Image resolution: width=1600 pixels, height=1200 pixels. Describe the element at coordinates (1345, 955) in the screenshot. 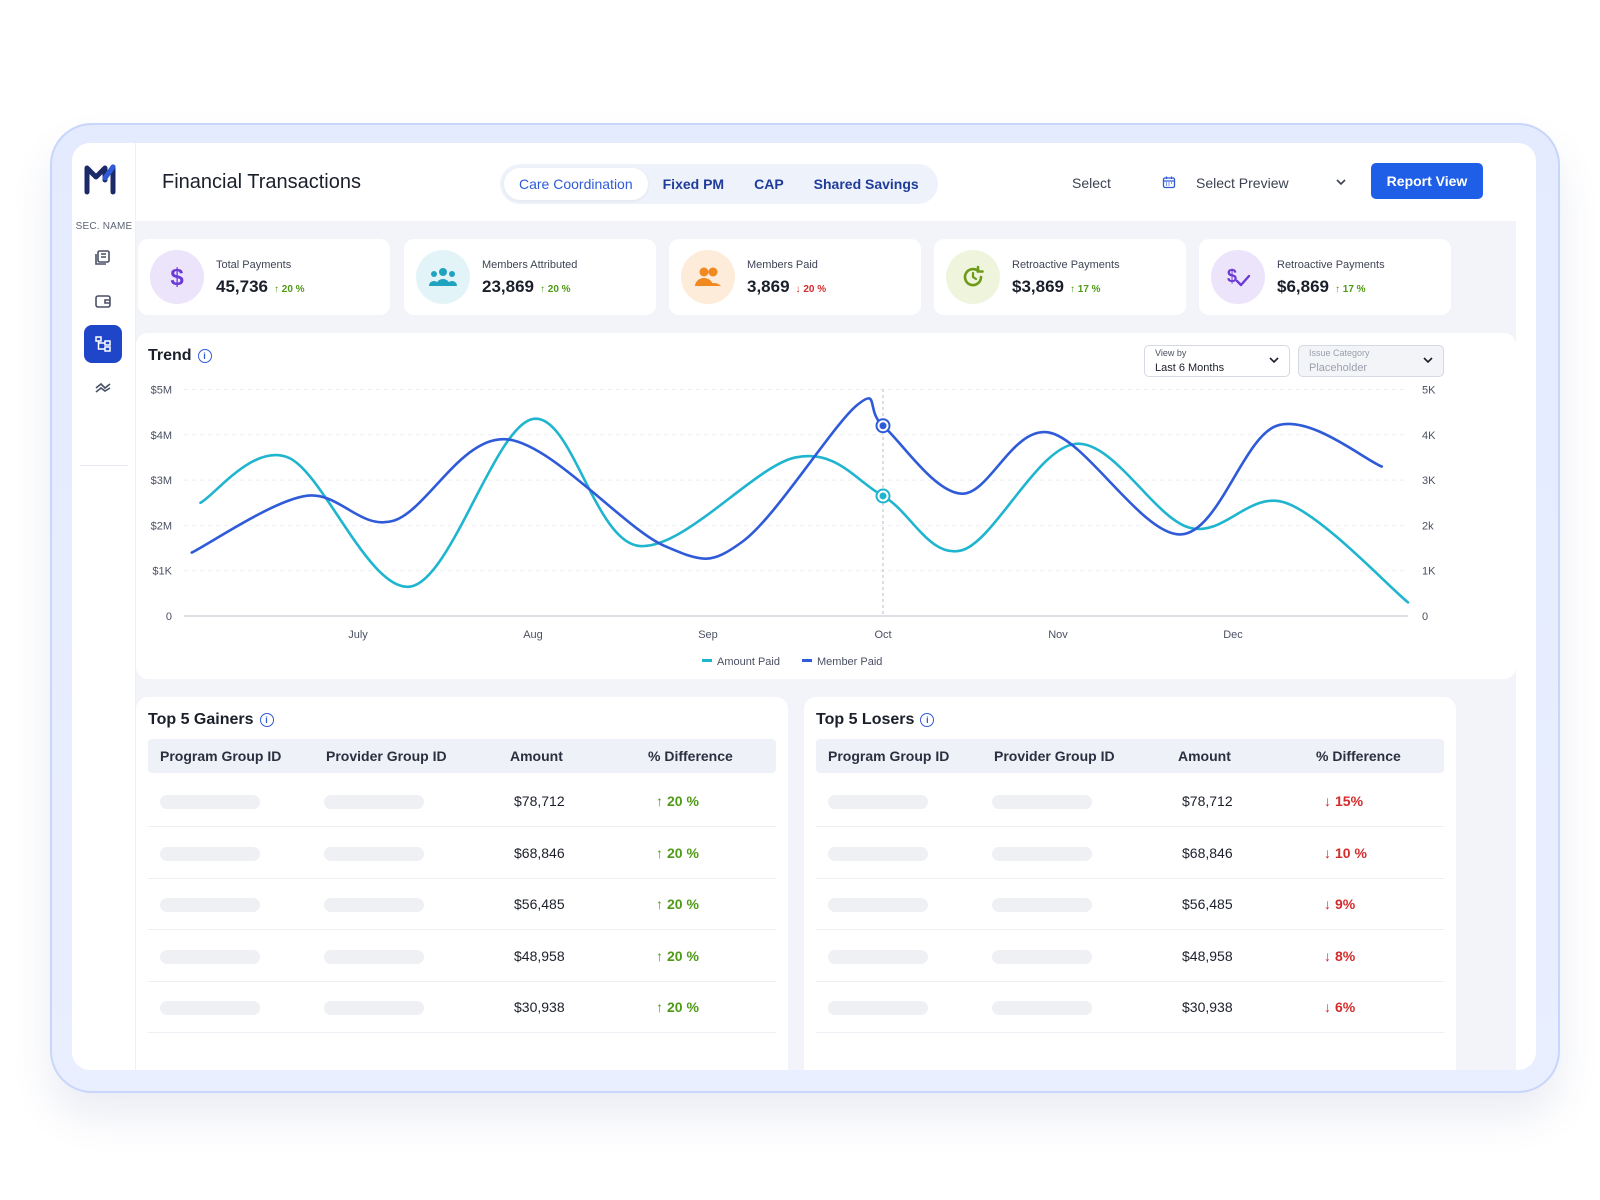

I see `row-pct-value: 8%` at that location.